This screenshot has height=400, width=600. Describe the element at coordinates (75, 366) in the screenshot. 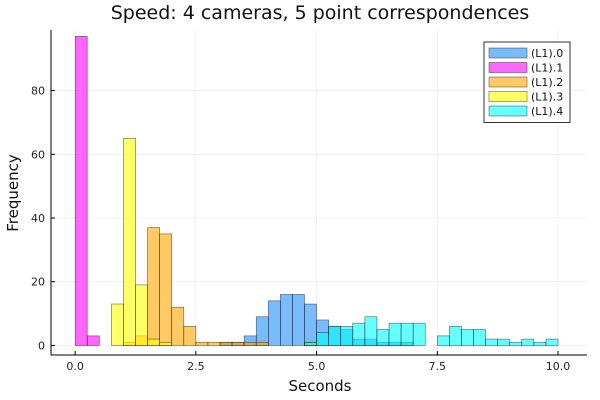

I see `x-tick-label: 0.0` at that location.